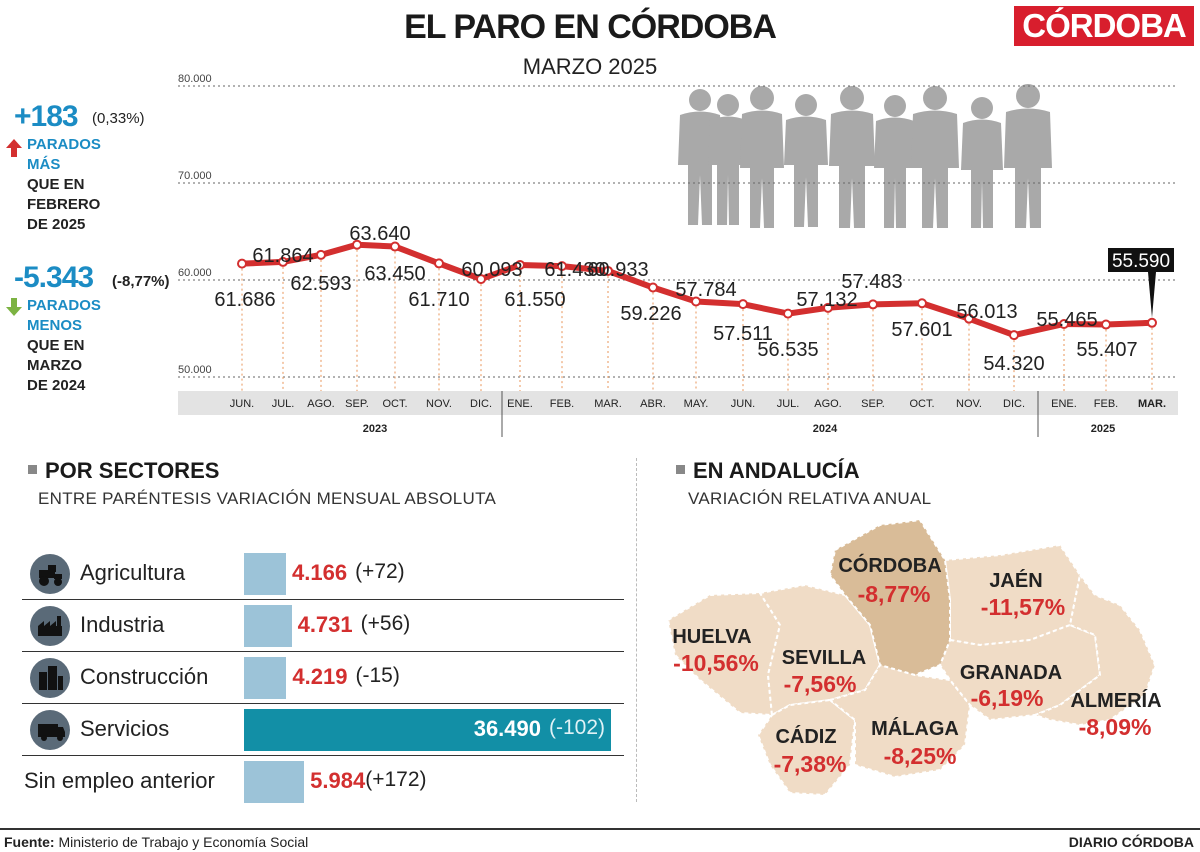 The image size is (1200, 852). What do you see at coordinates (396, 779) in the screenshot?
I see `sector-change: (+172)` at bounding box center [396, 779].